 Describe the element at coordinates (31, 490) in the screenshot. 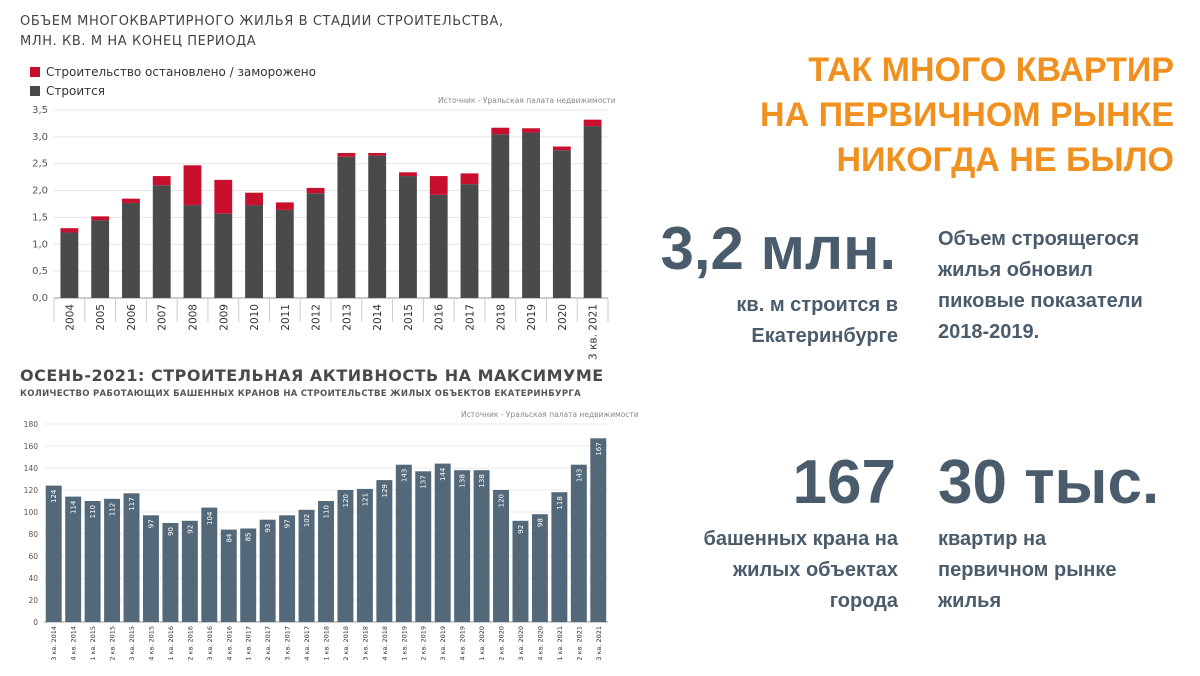

I see `y-tick-label: 120` at that location.